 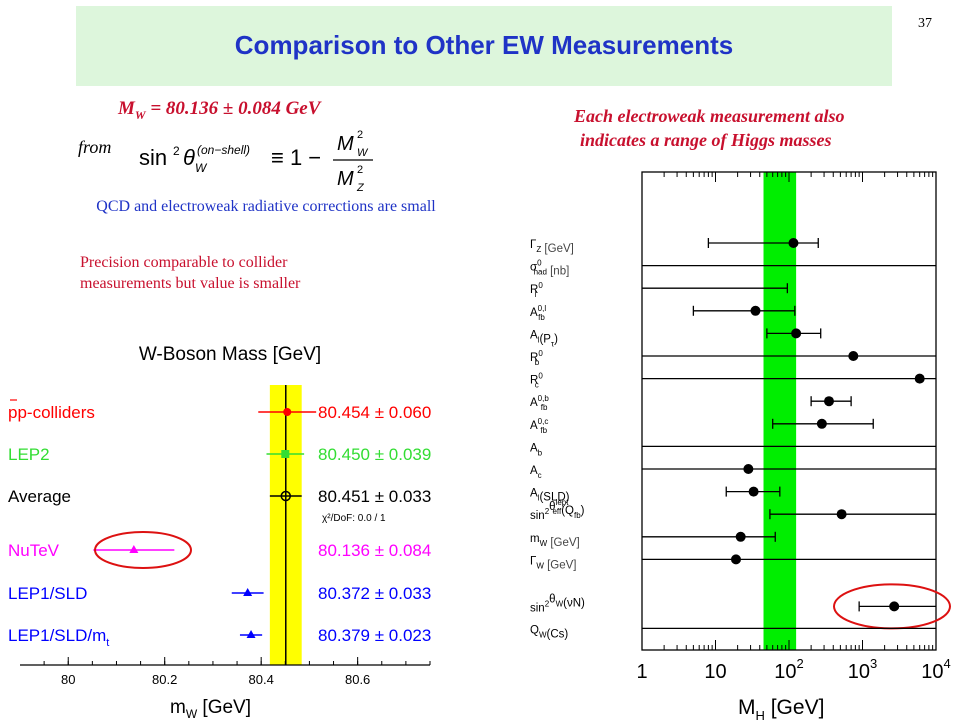 I want to click on higgs-row-label: σ0 had [nb], so click(x=549, y=268).